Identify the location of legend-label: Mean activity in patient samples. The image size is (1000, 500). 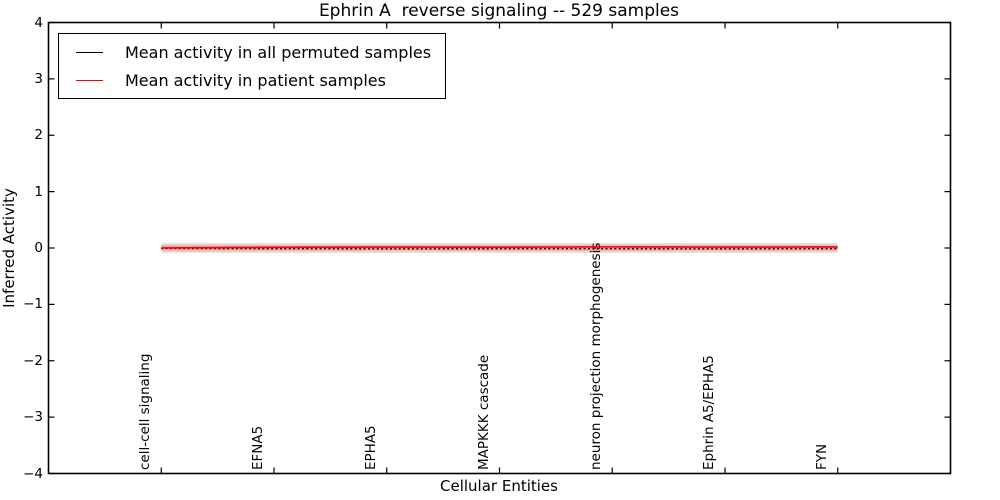
(255, 80).